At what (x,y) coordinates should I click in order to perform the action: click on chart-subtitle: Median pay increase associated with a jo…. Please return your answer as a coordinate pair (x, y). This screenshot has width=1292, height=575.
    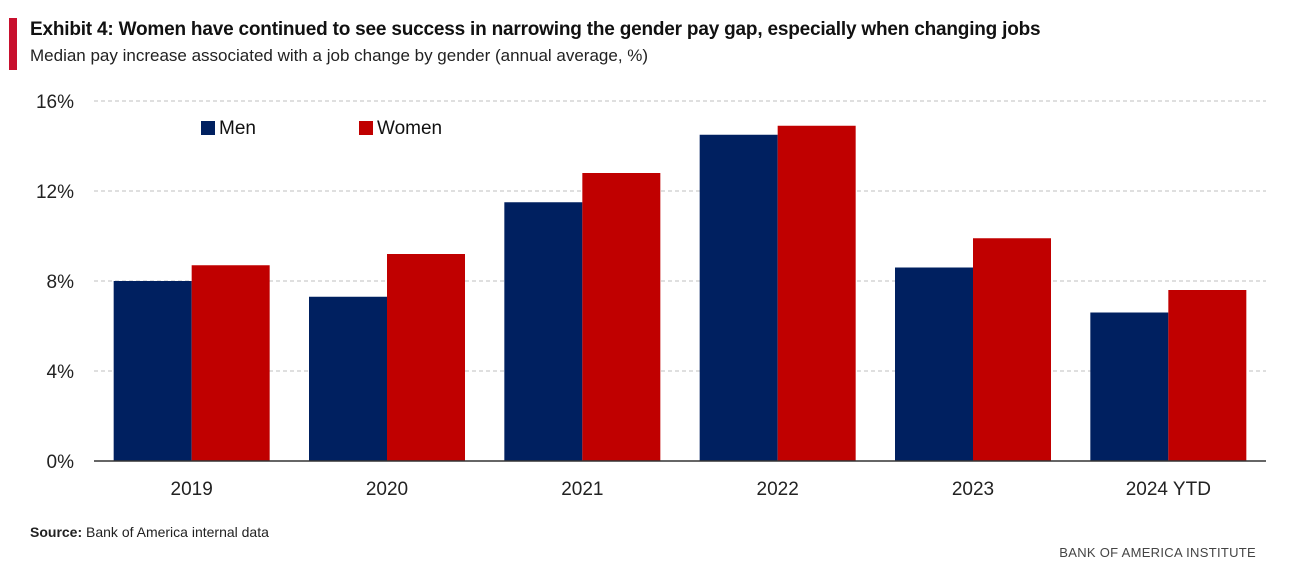
    Looking at the image, I should click on (339, 55).